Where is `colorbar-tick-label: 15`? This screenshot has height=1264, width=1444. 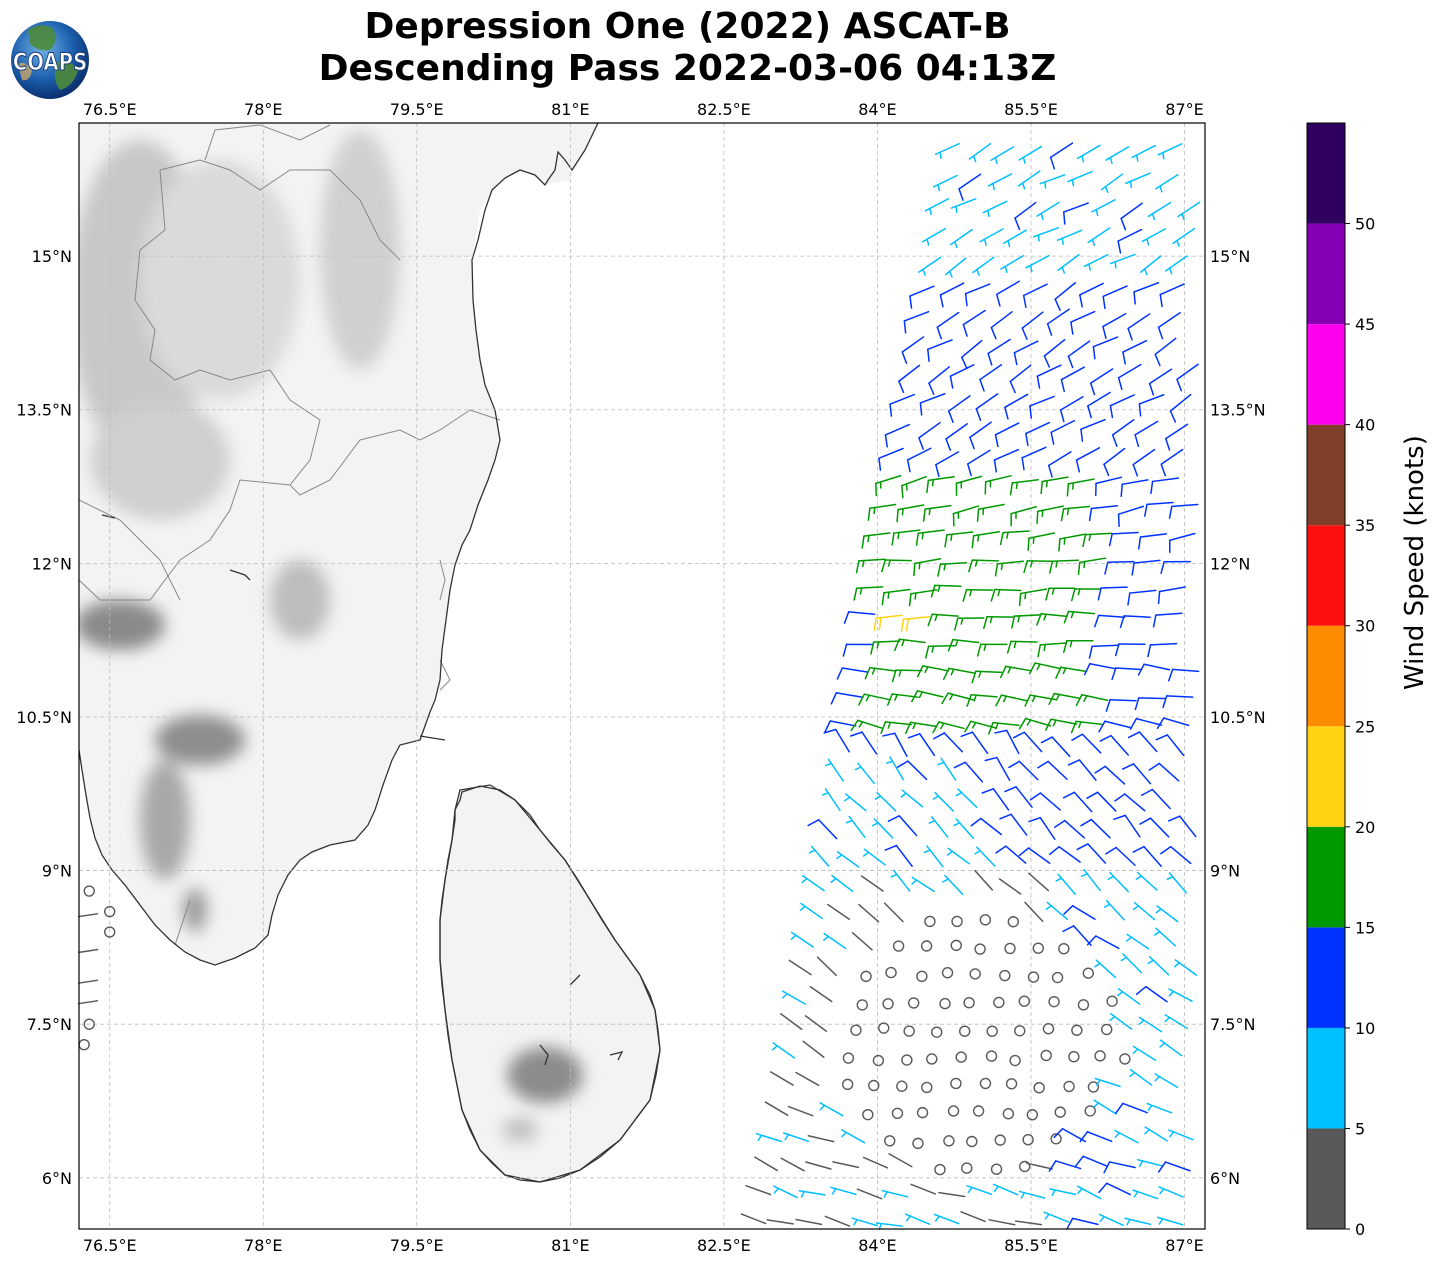 colorbar-tick-label: 15 is located at coordinates (1365, 927).